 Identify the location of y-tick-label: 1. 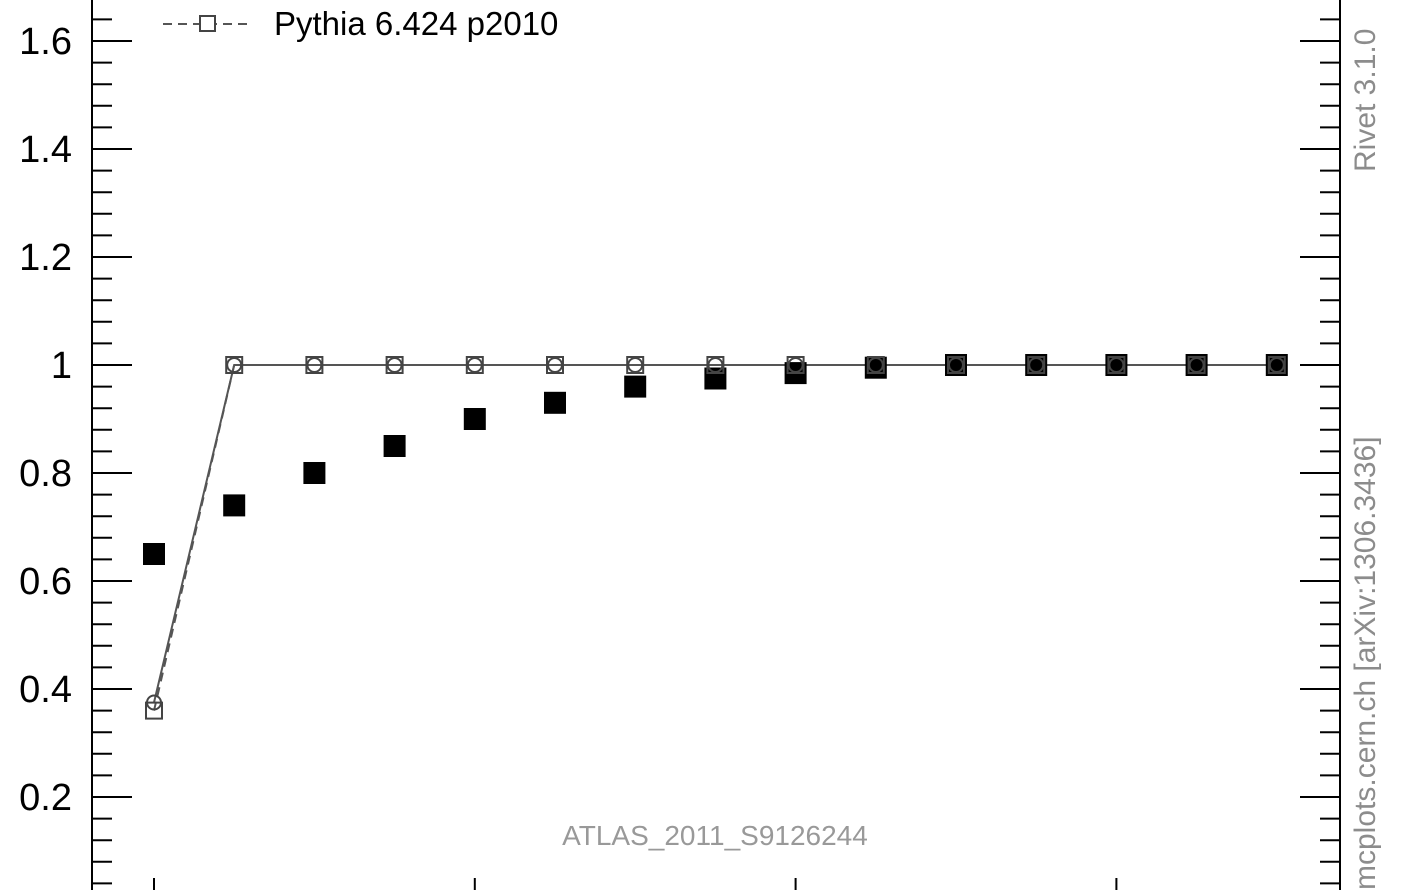
(61, 366).